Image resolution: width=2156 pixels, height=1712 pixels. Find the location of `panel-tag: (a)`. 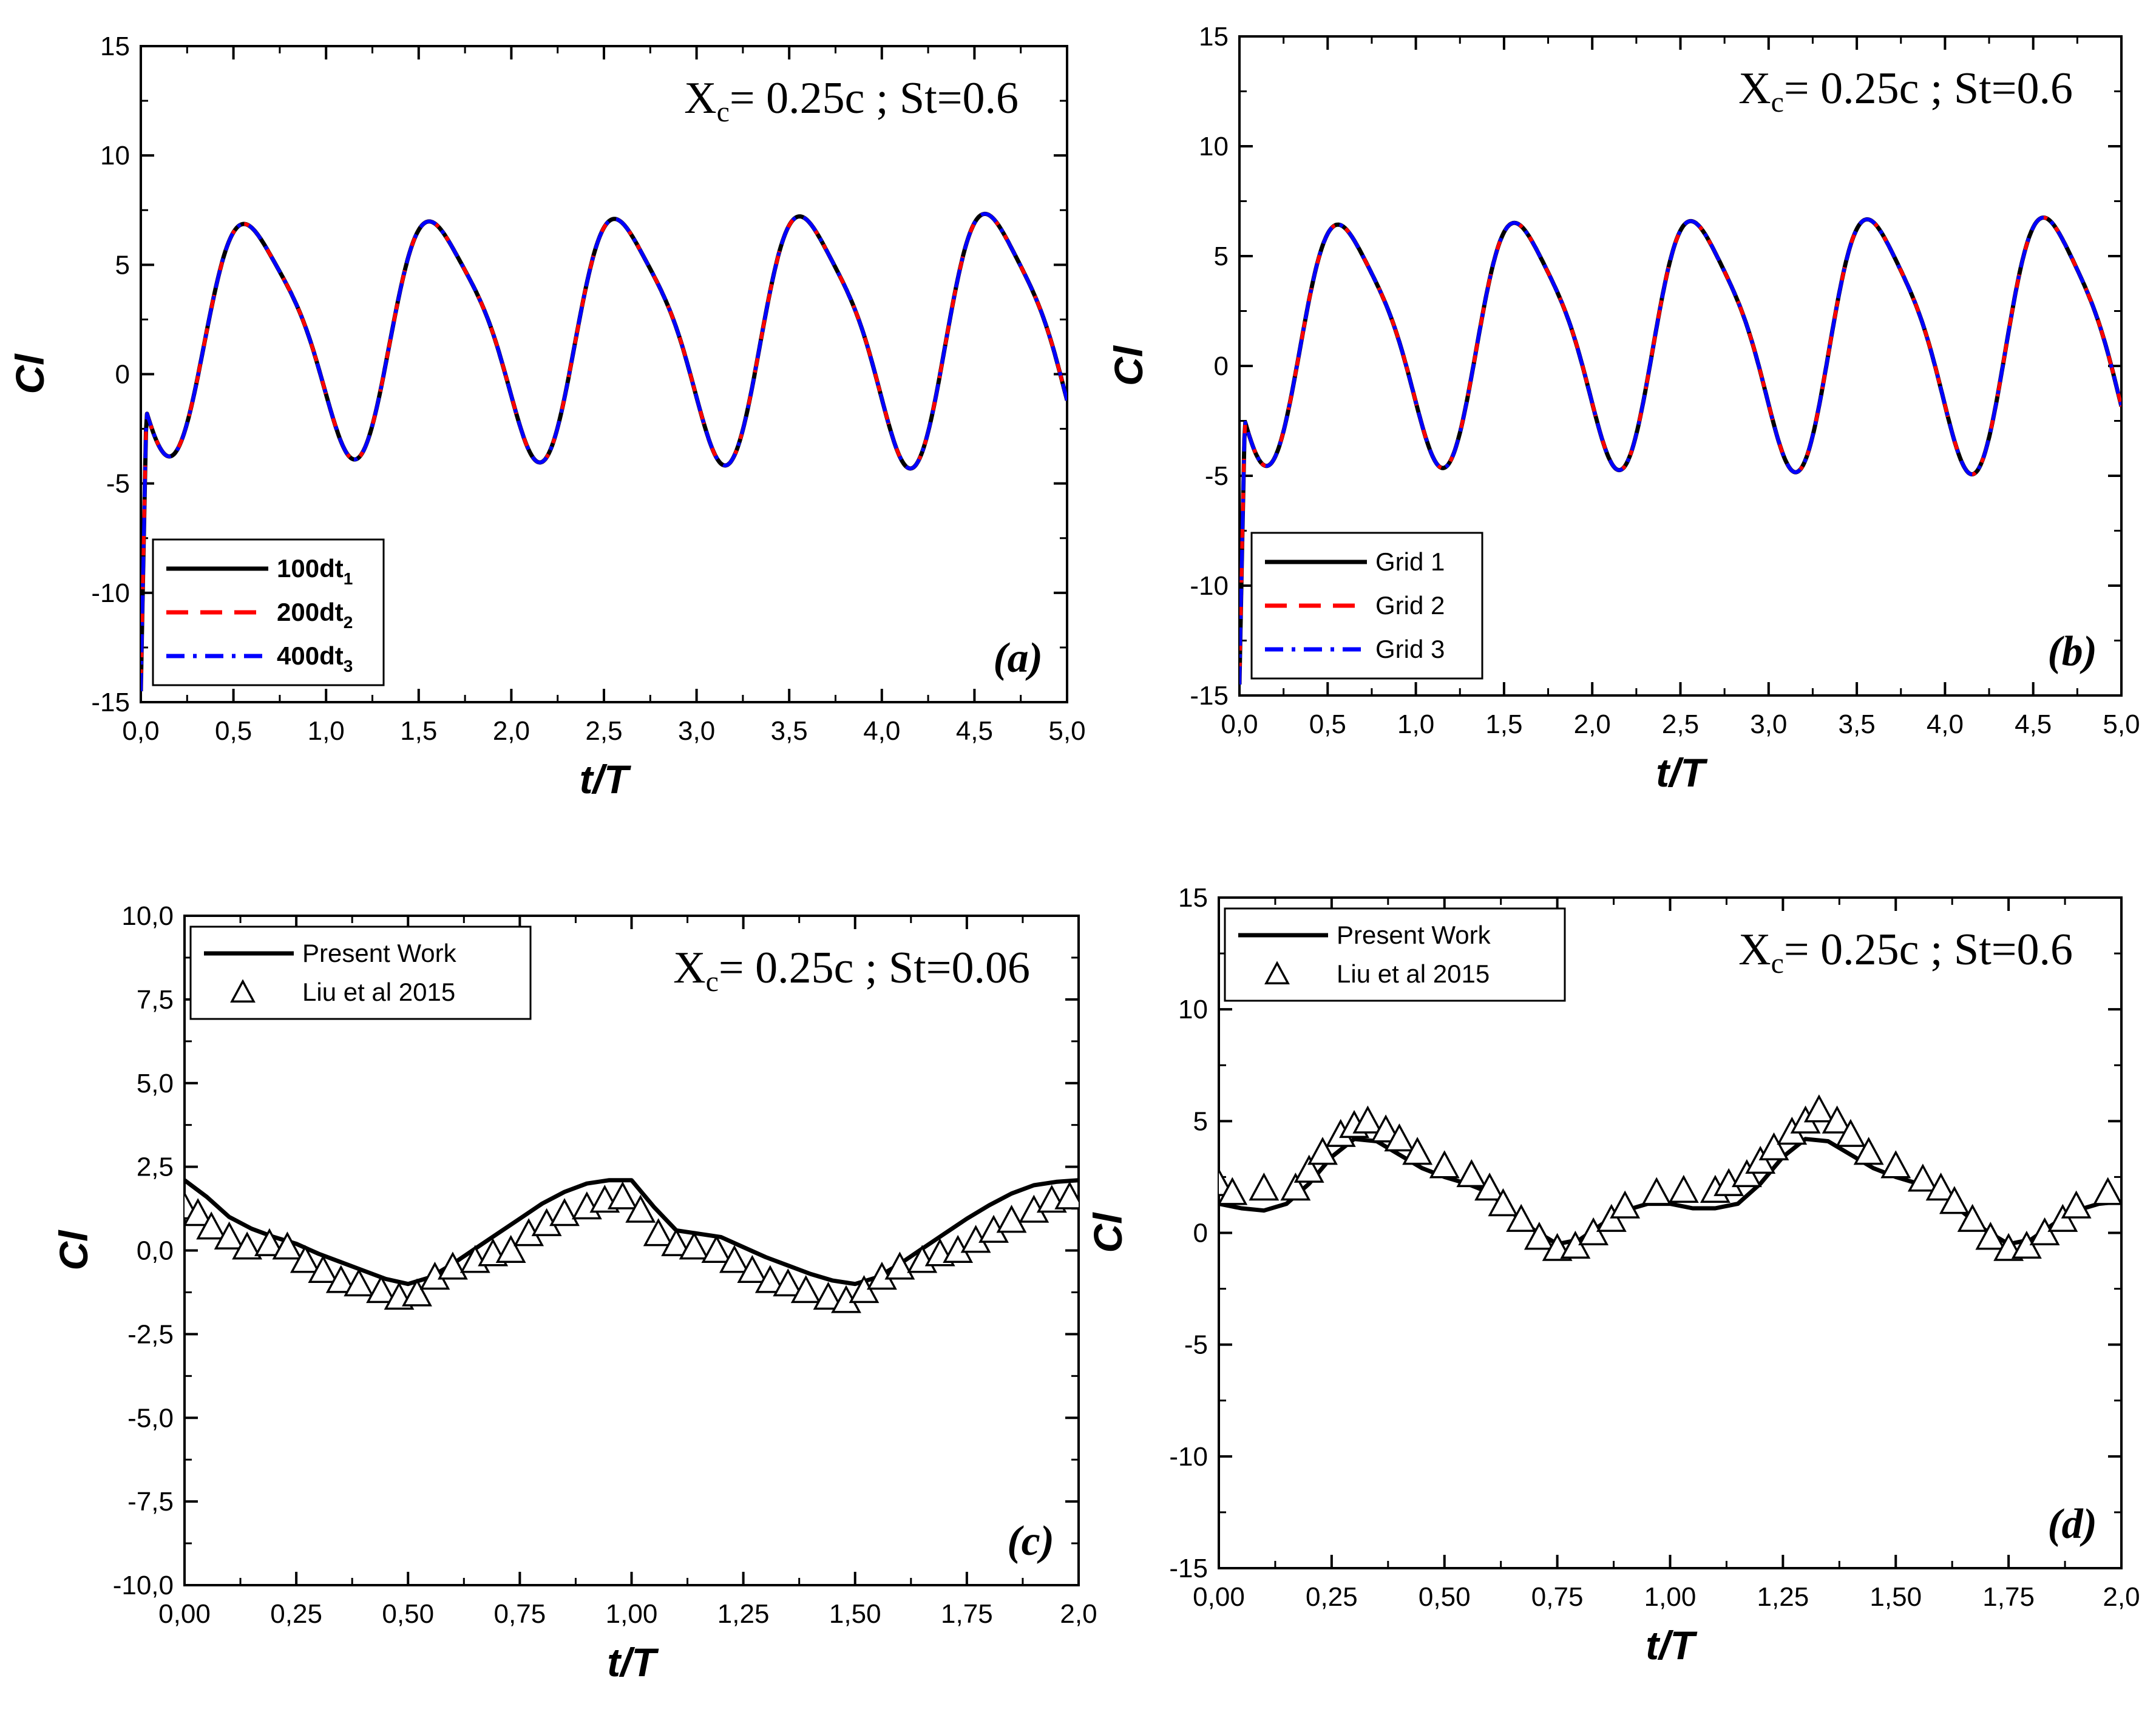

panel-tag: (a) is located at coordinates (1018, 658).